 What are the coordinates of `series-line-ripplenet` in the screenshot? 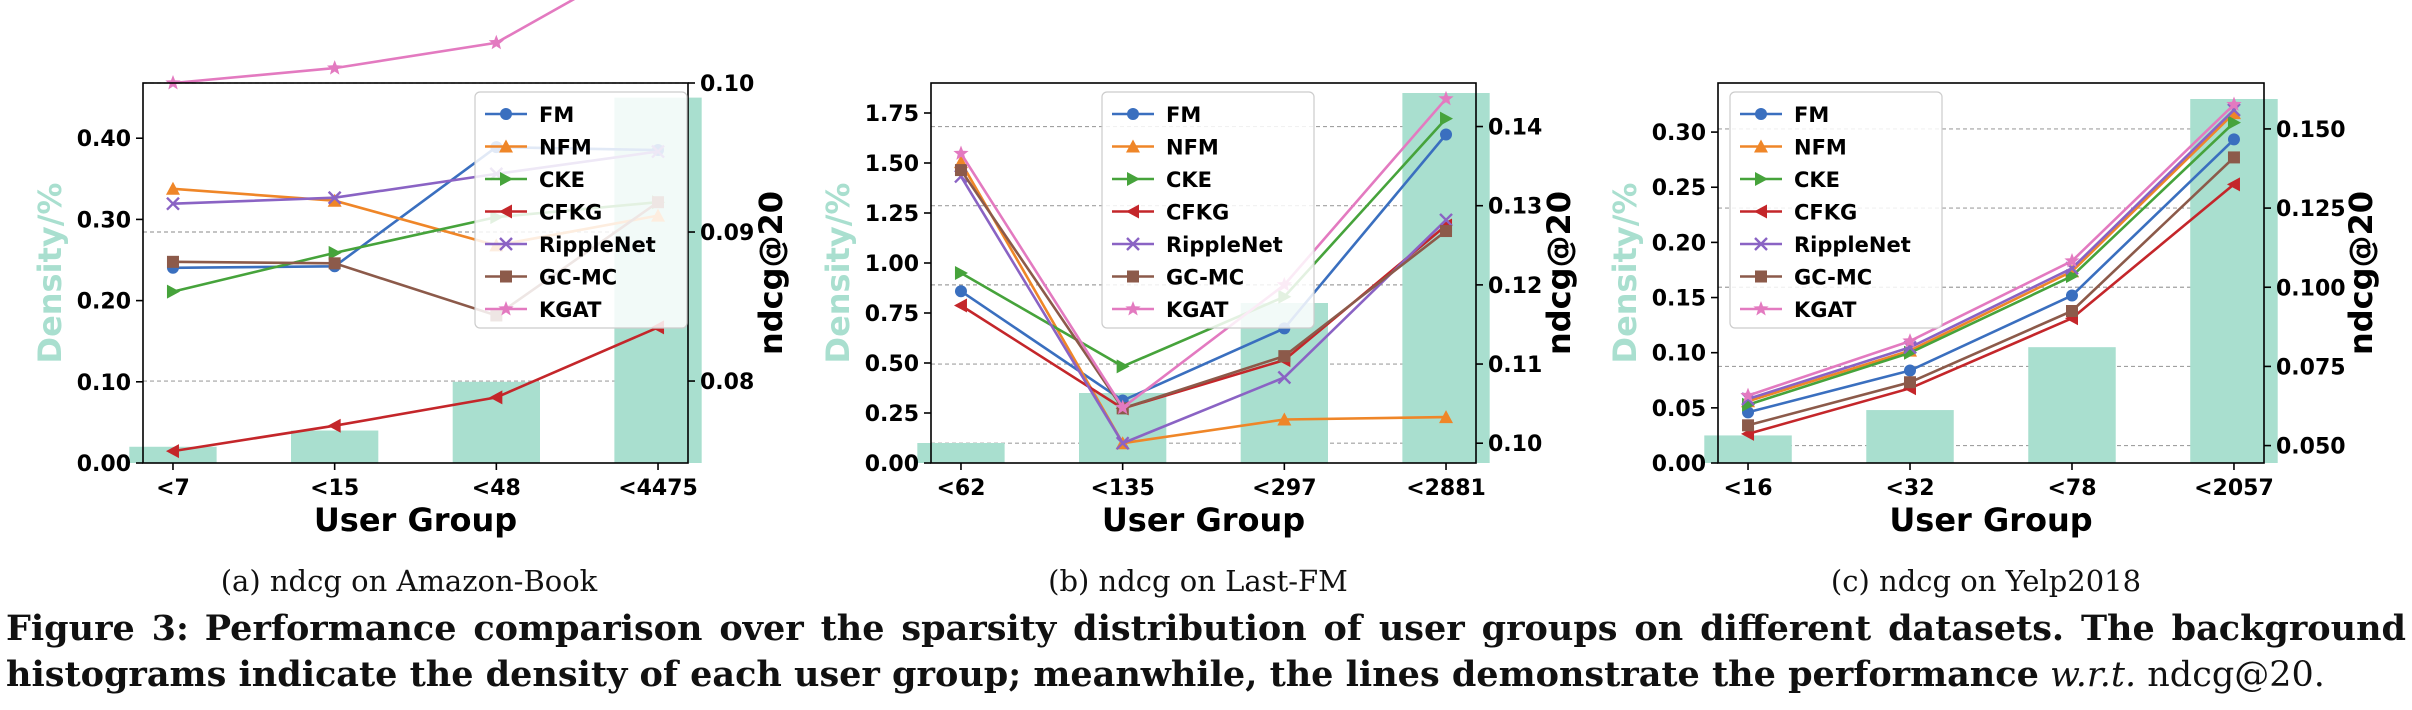 It's located at (1991, 254).